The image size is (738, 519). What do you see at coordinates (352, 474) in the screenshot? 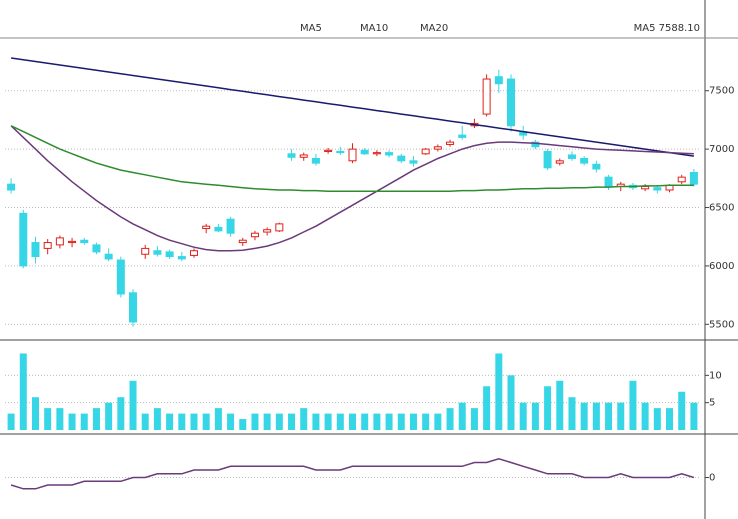
I see `indicator-line` at bounding box center [352, 474].